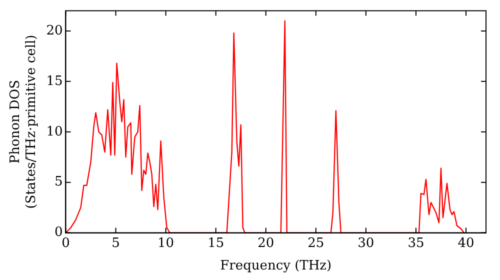 The width and height of the screenshot is (500, 280). I want to click on x-tick-label: 5, so click(116, 243).